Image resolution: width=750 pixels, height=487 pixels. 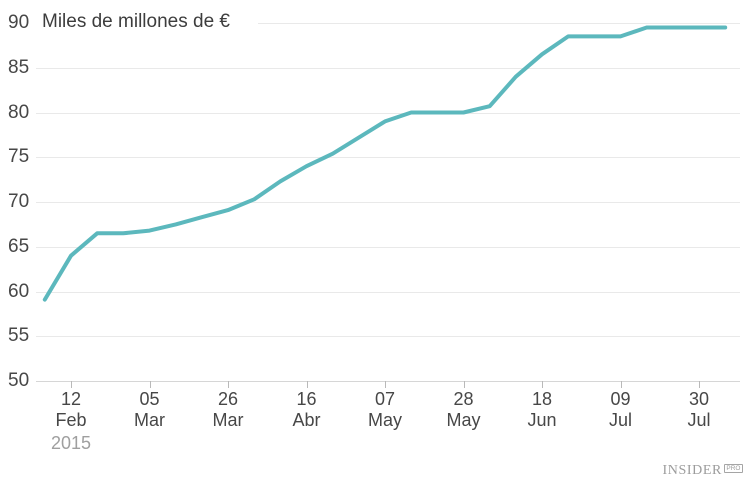 What do you see at coordinates (71, 443) in the screenshot?
I see `year-label: 2015` at bounding box center [71, 443].